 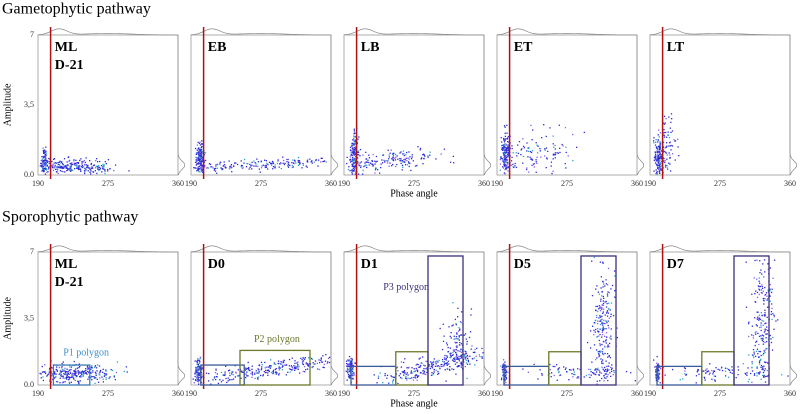 I want to click on polygon-label: P3 polygon, so click(x=406, y=287).